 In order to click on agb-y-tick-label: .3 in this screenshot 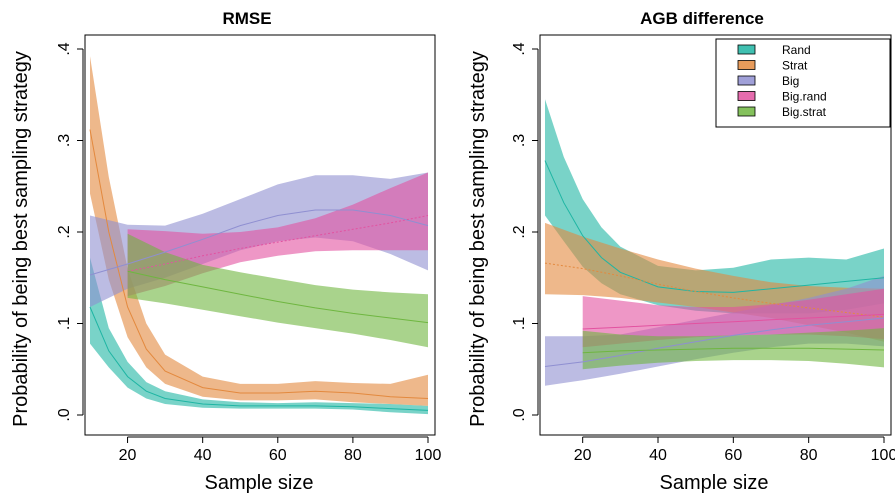, I will do `click(519, 140)`.